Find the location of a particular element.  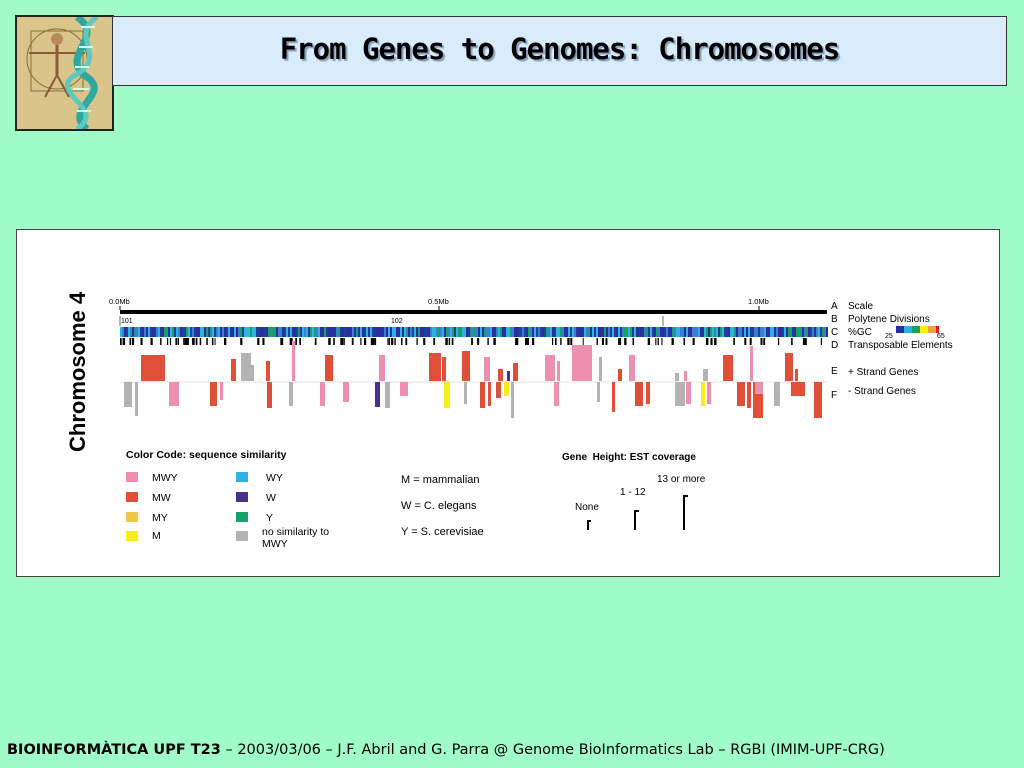

track-letter: B is located at coordinates (834, 319).